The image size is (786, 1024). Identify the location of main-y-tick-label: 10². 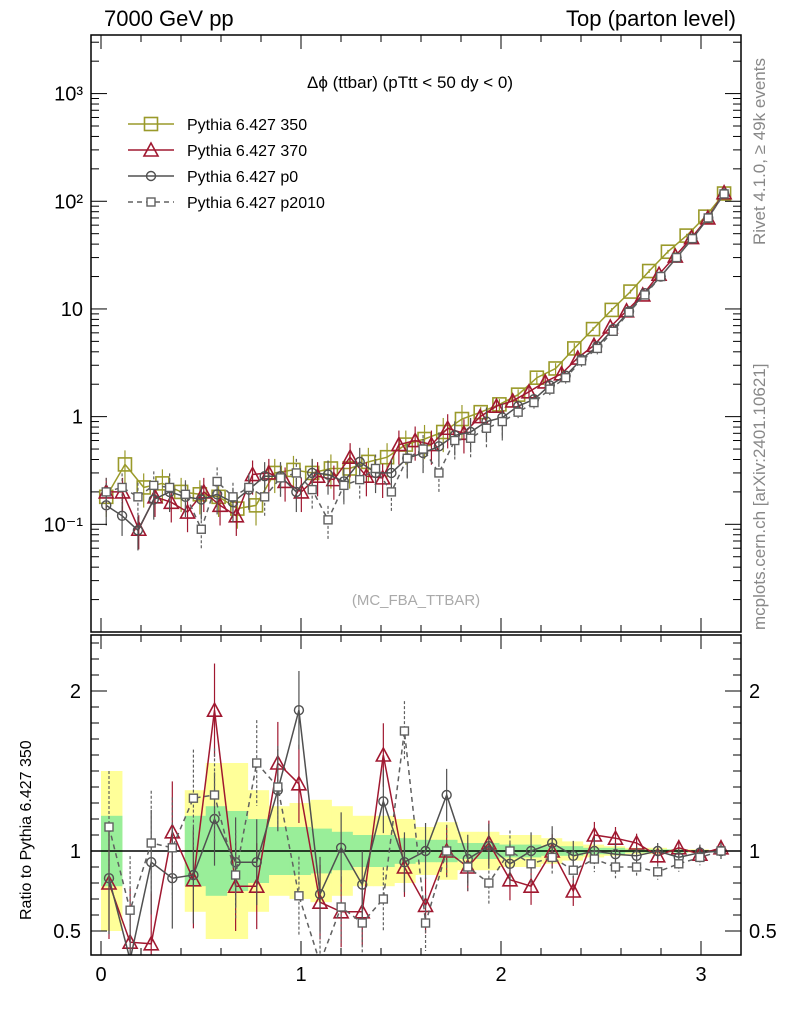
(68, 202).